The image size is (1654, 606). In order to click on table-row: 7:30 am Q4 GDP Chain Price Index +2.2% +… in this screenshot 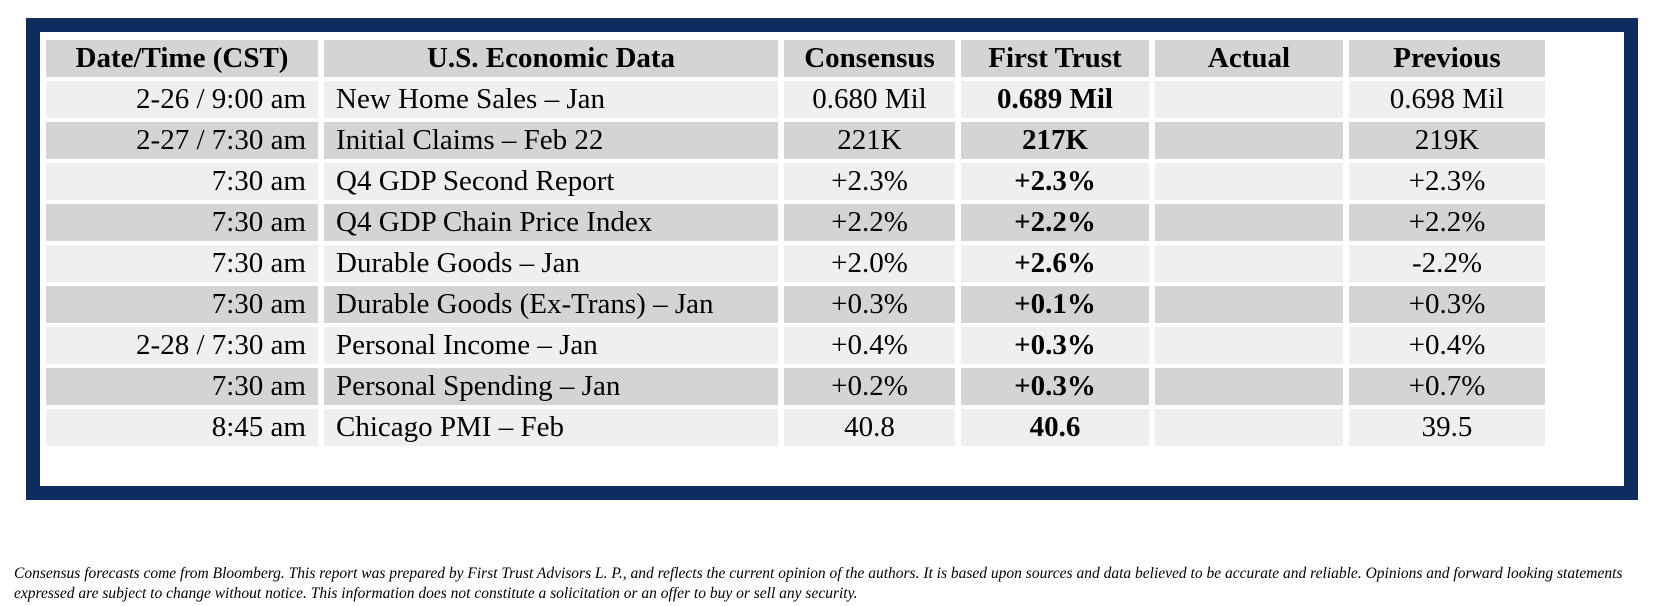, I will do `click(795, 222)`.